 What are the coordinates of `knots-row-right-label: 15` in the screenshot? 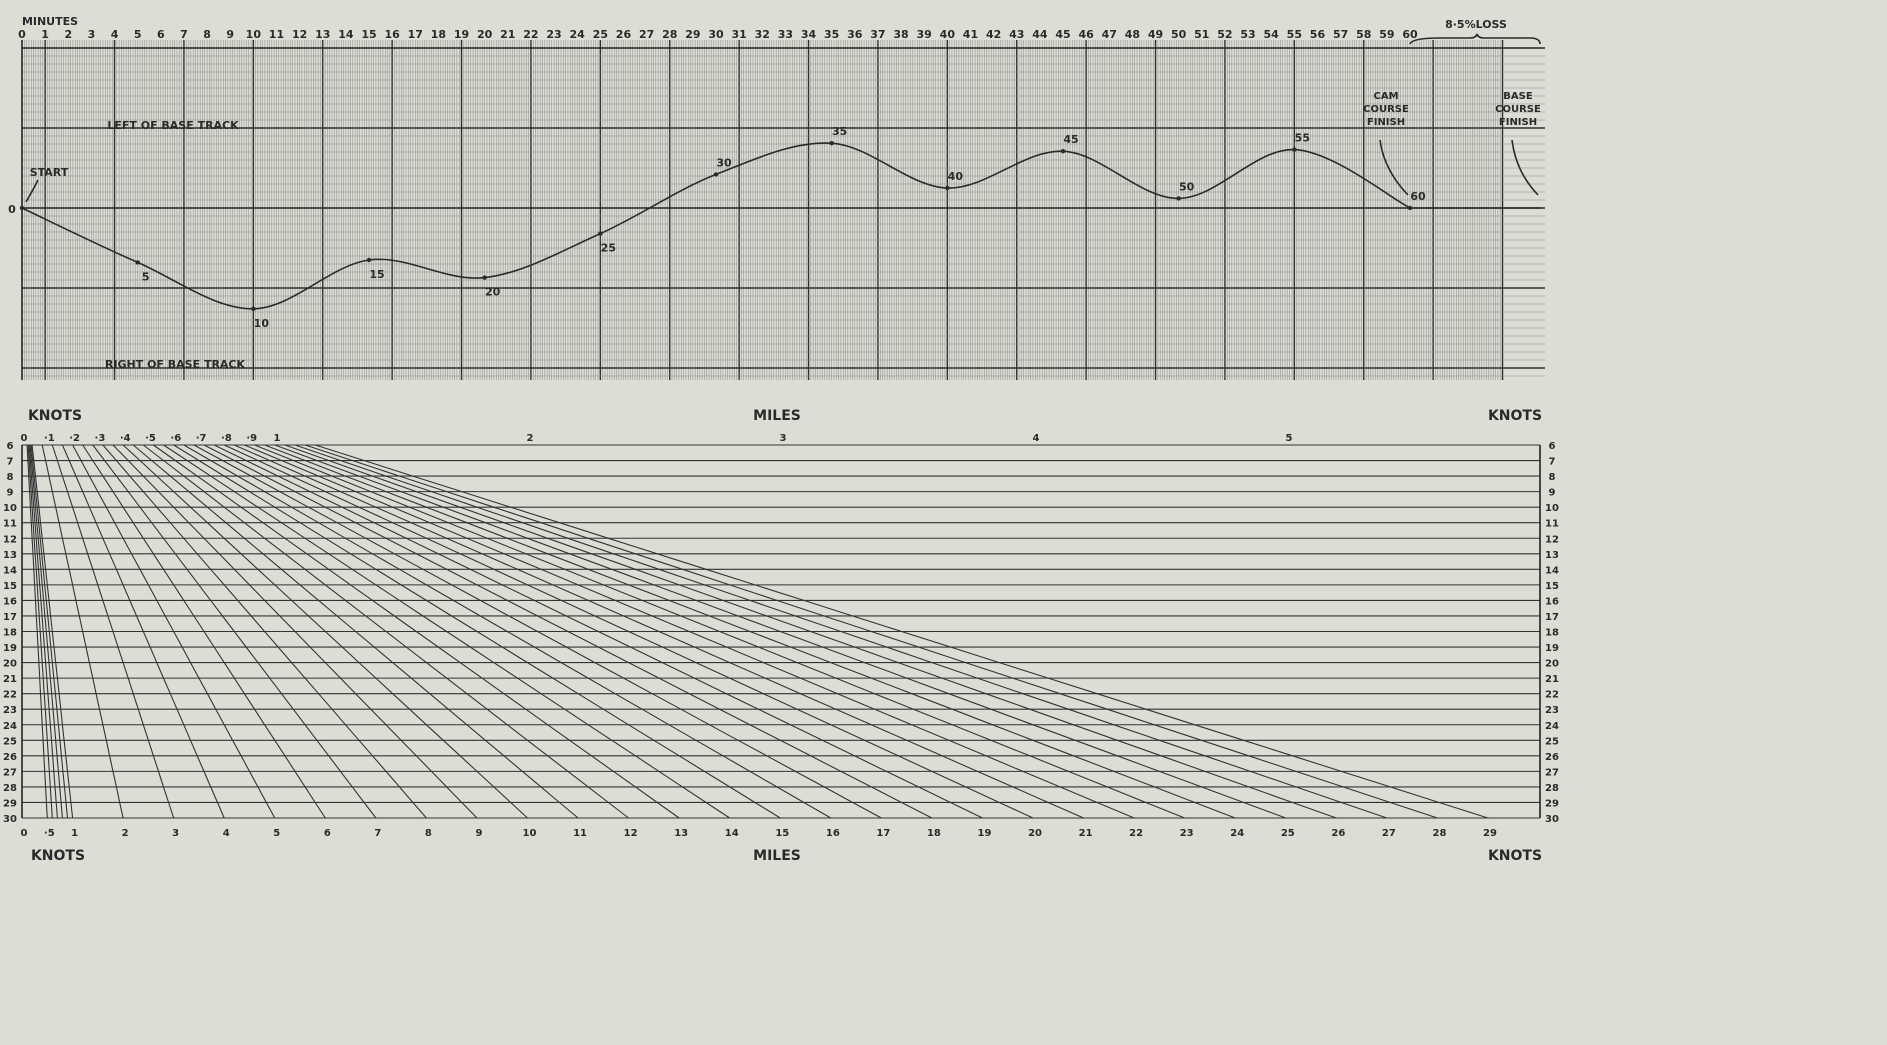 It's located at (1552, 586).